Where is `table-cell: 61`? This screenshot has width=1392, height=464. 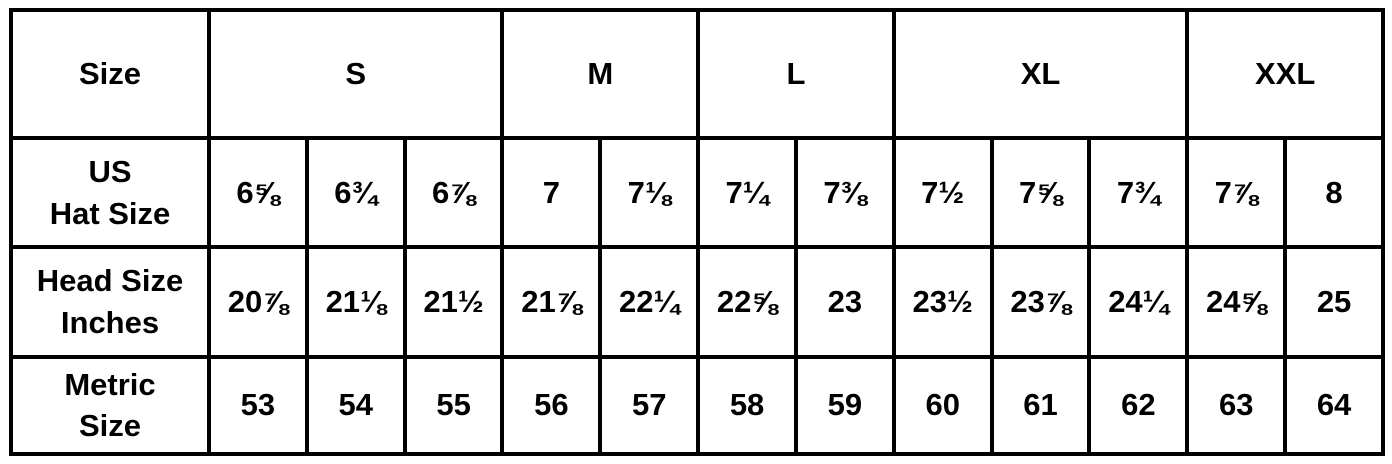
table-cell: 61 is located at coordinates (1040, 405).